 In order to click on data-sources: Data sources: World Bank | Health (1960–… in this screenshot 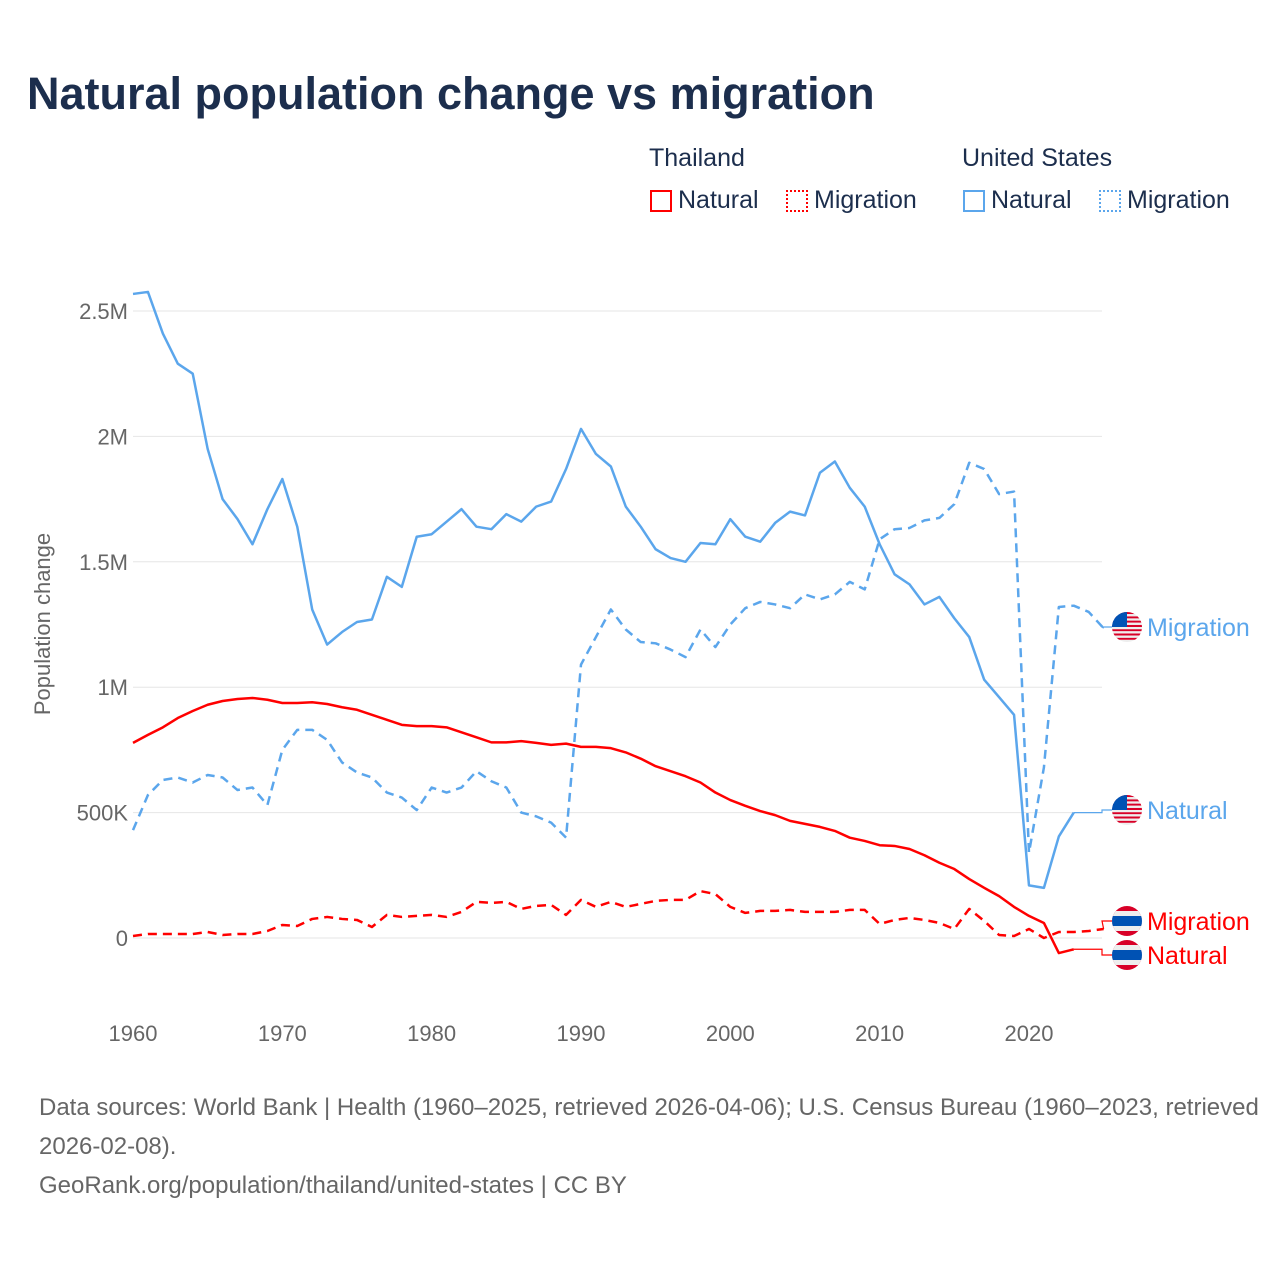, I will do `click(649, 1127)`.